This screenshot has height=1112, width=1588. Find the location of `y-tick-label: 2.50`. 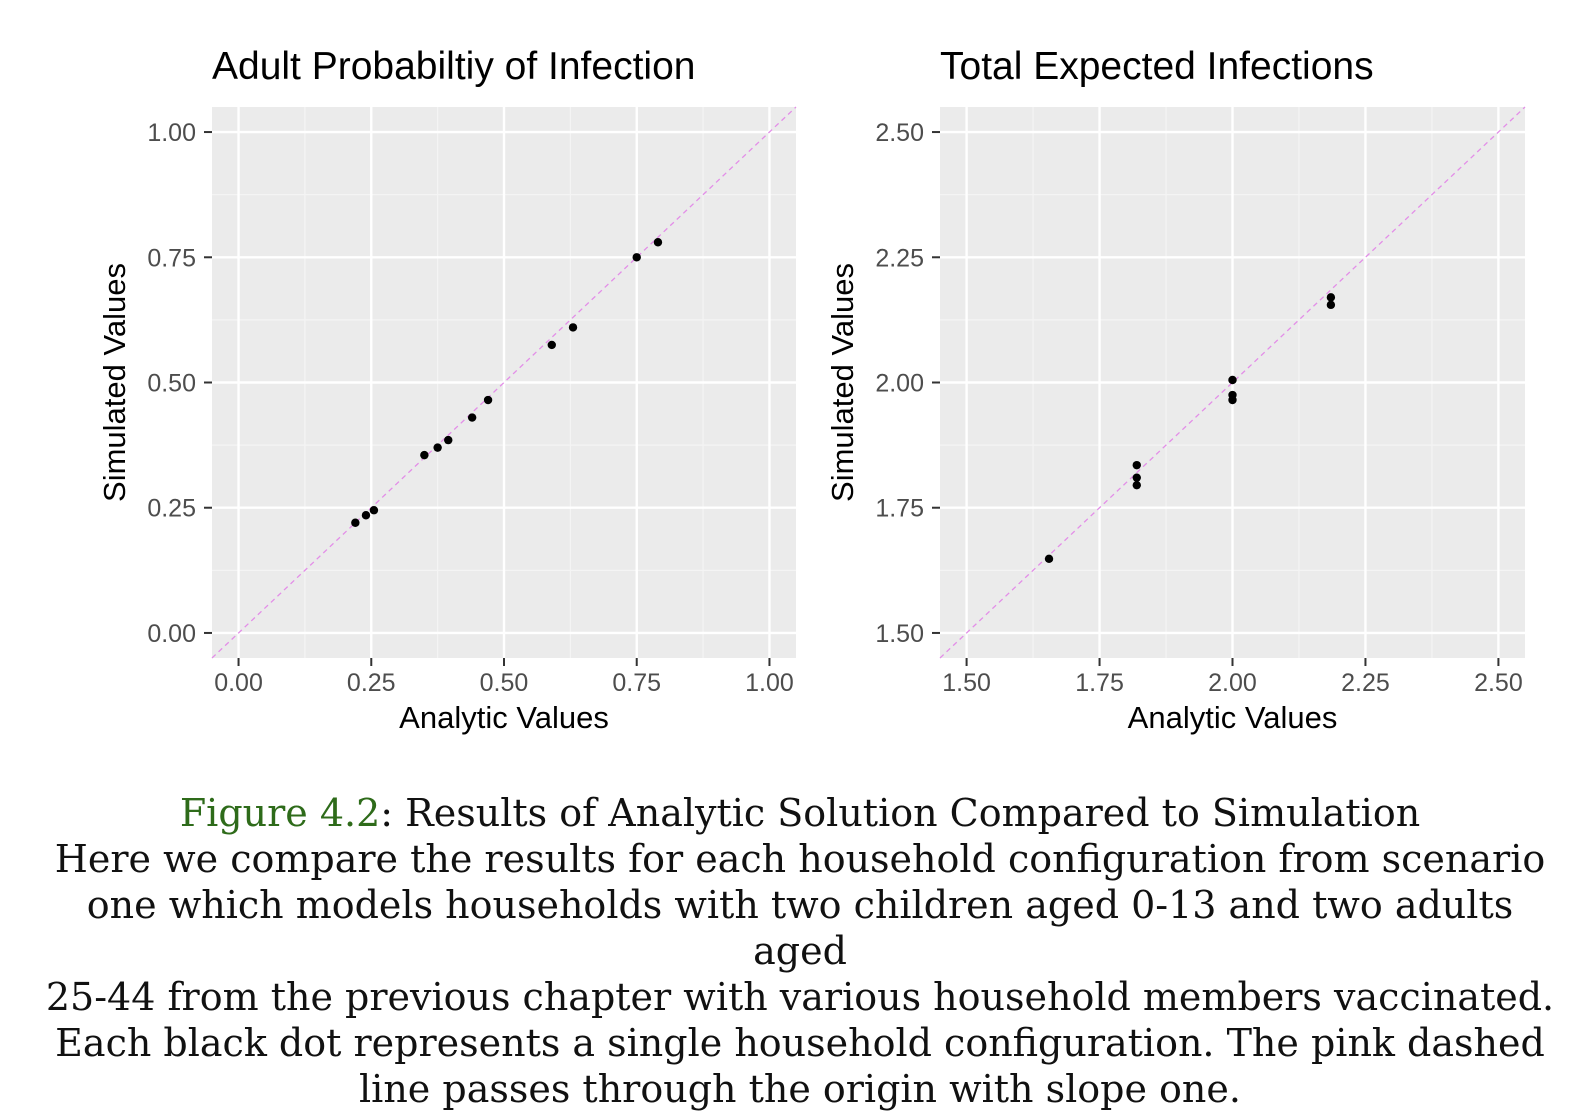

y-tick-label: 2.50 is located at coordinates (899, 133).